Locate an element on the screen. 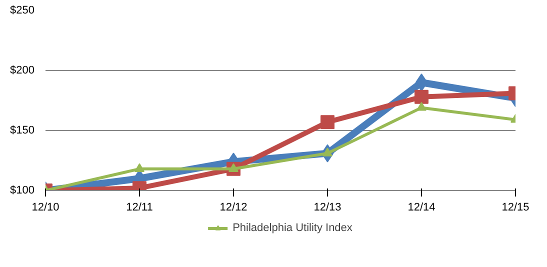 This screenshot has height=267, width=547. x-tick-label: 12/15 is located at coordinates (516, 208).